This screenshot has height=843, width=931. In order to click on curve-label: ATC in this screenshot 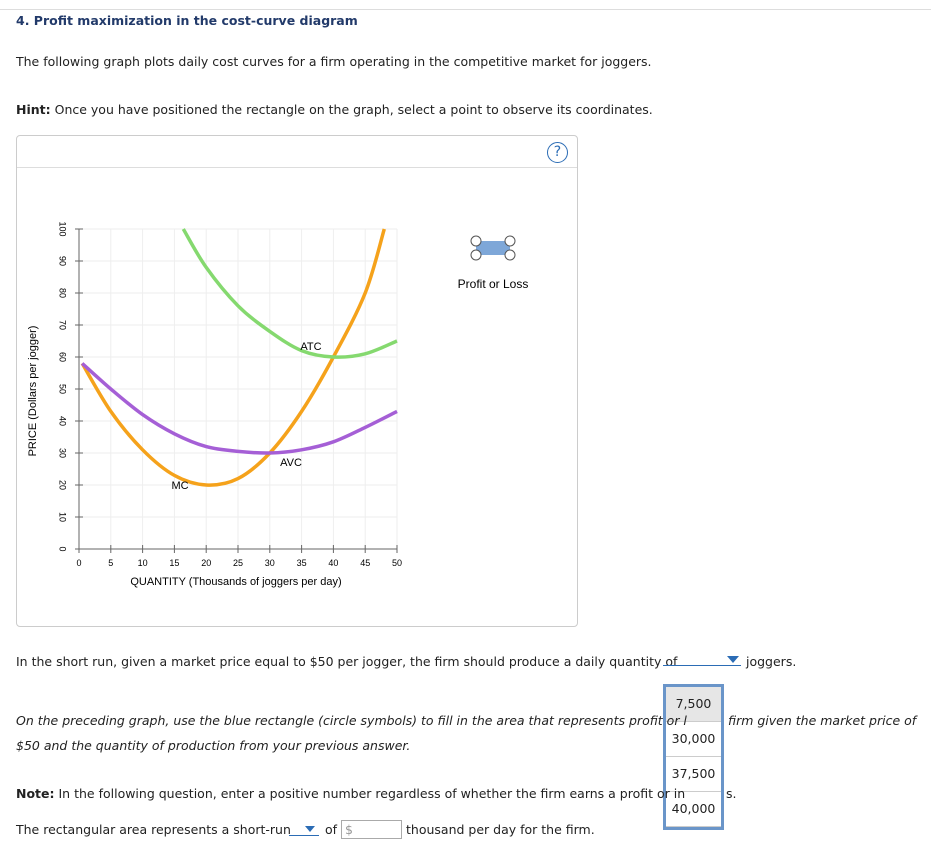, I will do `click(310, 347)`.